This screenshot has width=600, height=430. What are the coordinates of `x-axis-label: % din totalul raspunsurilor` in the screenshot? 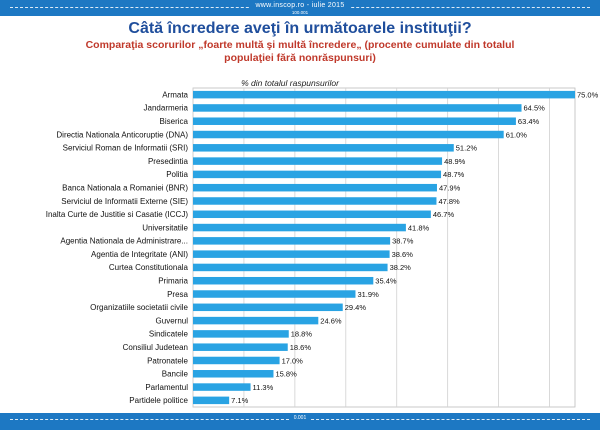 It's located at (290, 83).